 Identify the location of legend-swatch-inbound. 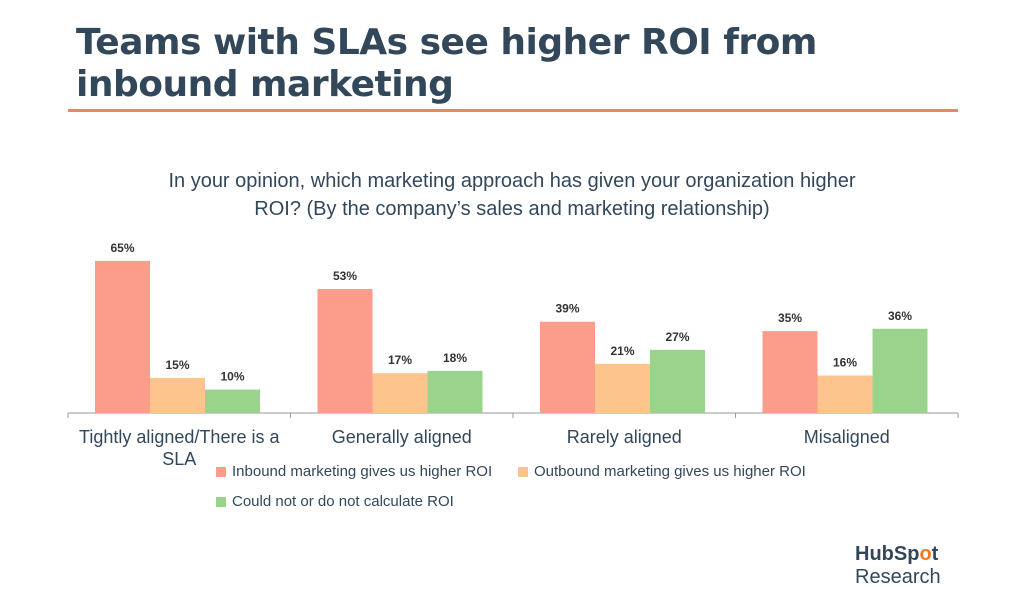
(221, 471).